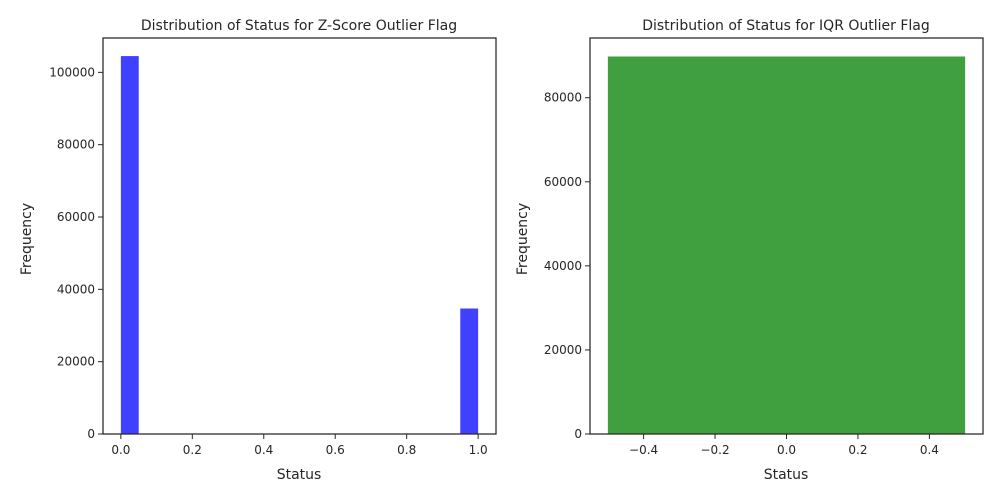 This screenshot has width=1000, height=500. Describe the element at coordinates (72, 72) in the screenshot. I see `y-tick-label: 100000` at that location.